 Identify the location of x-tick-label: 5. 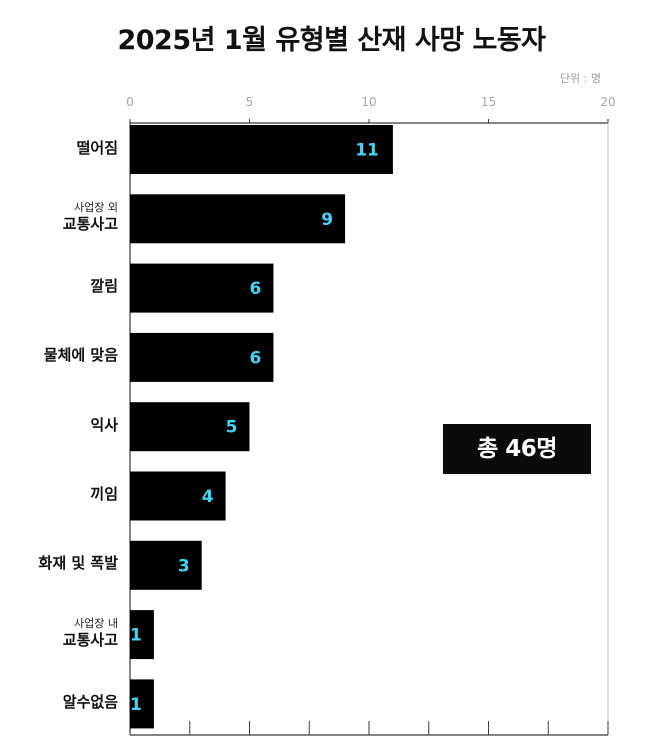
(250, 102).